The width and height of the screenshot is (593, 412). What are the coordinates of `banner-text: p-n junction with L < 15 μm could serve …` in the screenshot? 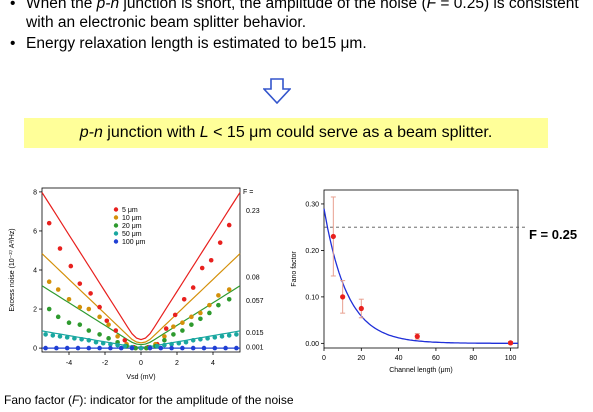 It's located at (286, 132).